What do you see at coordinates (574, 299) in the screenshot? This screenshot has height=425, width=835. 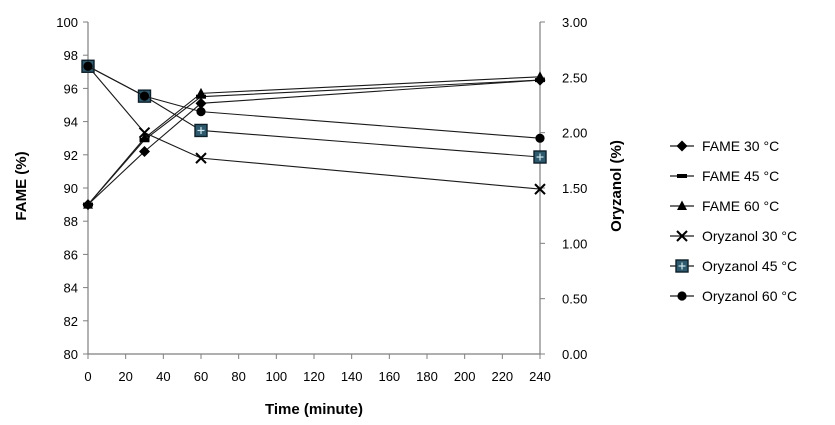 I see `y-right-tick-label: 0.50` at bounding box center [574, 299].